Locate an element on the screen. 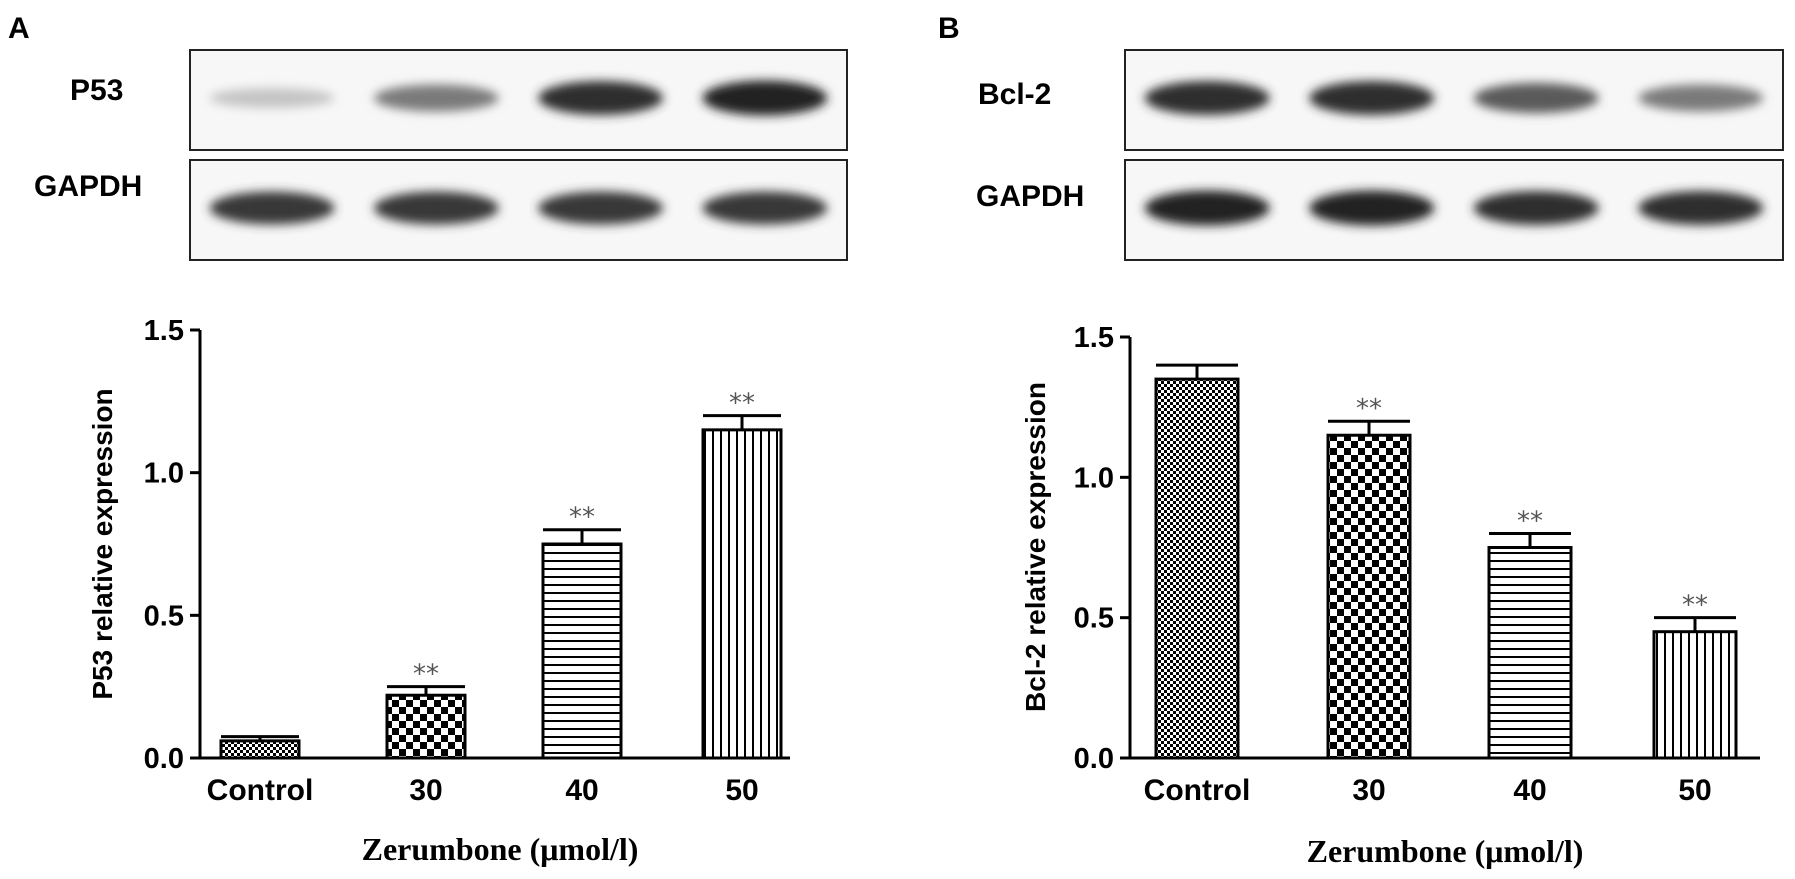 This screenshot has height=879, width=1795. blot-label-bcl2: Bcl-2 is located at coordinates (1014, 94).